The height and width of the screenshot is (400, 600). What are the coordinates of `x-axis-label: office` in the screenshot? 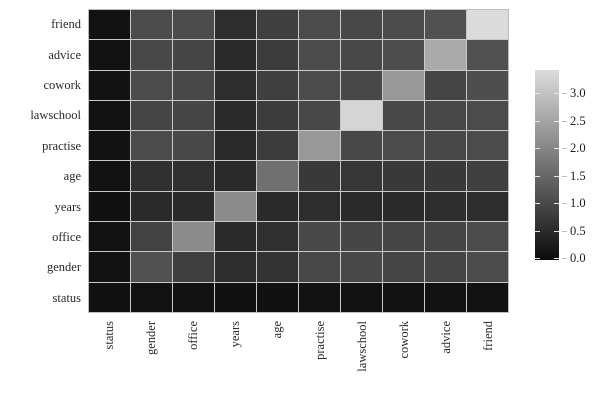 It's located at (193, 335).